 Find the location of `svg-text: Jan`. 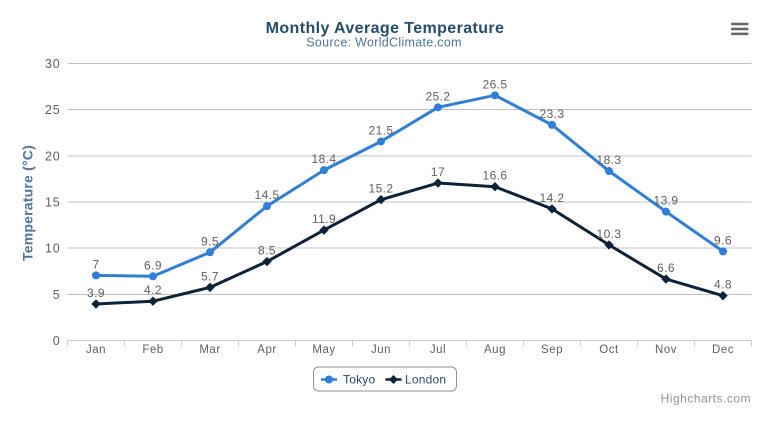

svg-text: Jan is located at coordinates (96, 350).